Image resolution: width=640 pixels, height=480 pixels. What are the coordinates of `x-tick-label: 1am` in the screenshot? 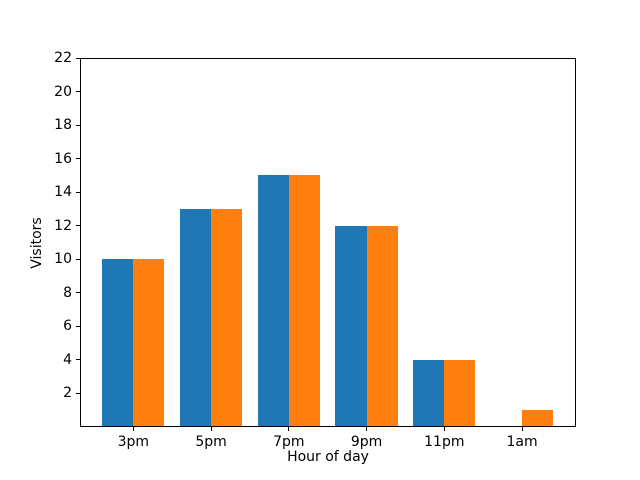 It's located at (522, 442).